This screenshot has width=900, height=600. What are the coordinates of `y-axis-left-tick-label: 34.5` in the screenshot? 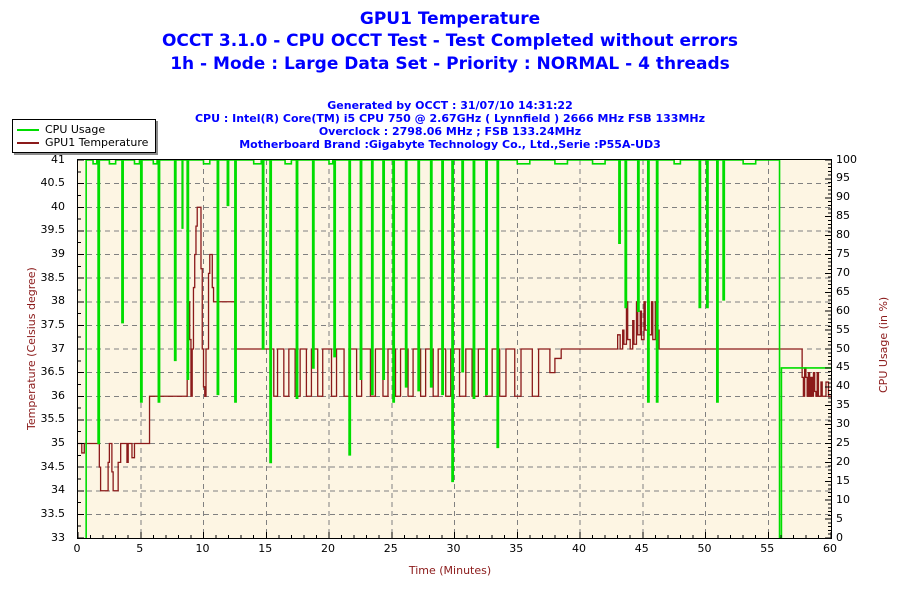 It's located at (53, 466).